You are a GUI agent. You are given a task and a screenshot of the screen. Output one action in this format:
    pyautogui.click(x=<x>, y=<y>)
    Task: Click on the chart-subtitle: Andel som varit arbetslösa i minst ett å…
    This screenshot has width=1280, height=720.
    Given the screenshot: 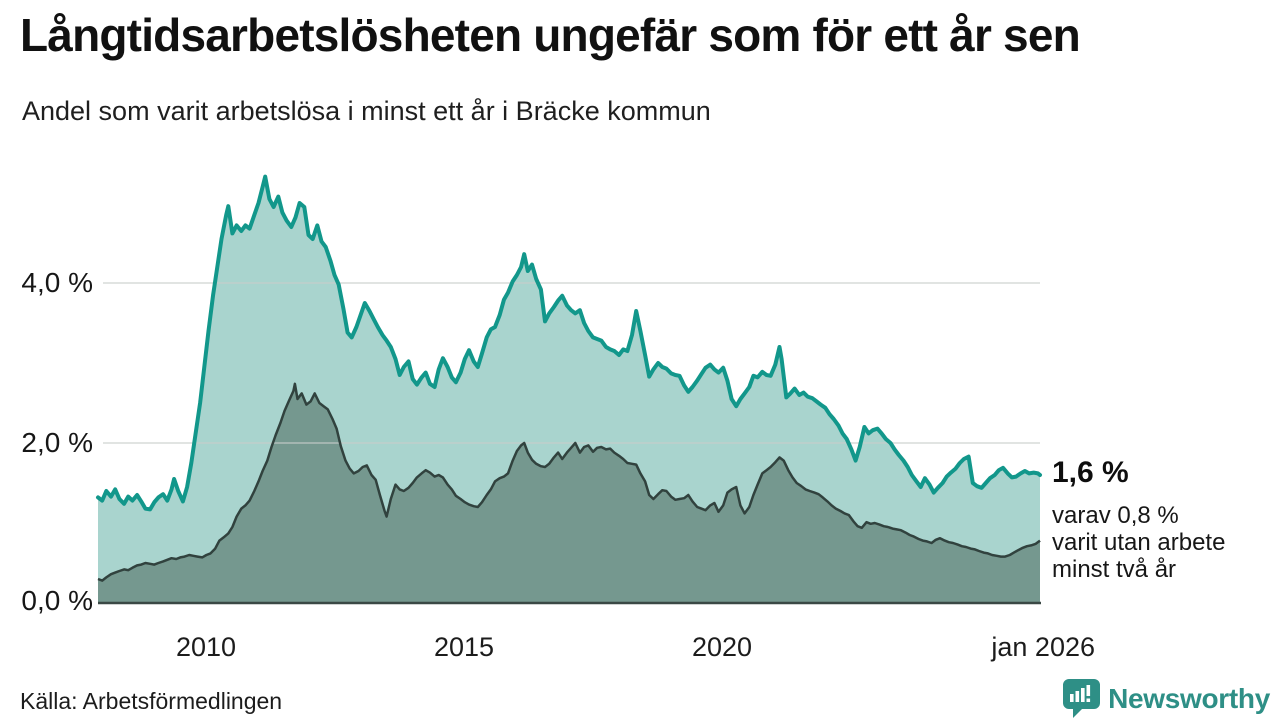 What is the action you would take?
    pyautogui.click(x=366, y=111)
    